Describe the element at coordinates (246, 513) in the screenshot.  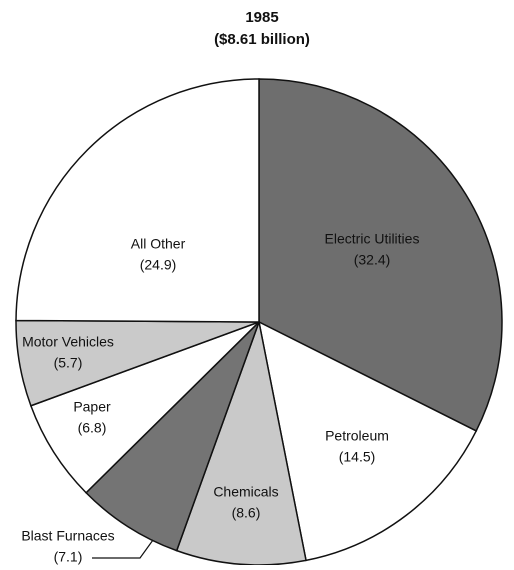
I see `slice-value-label: (8.6)` at that location.